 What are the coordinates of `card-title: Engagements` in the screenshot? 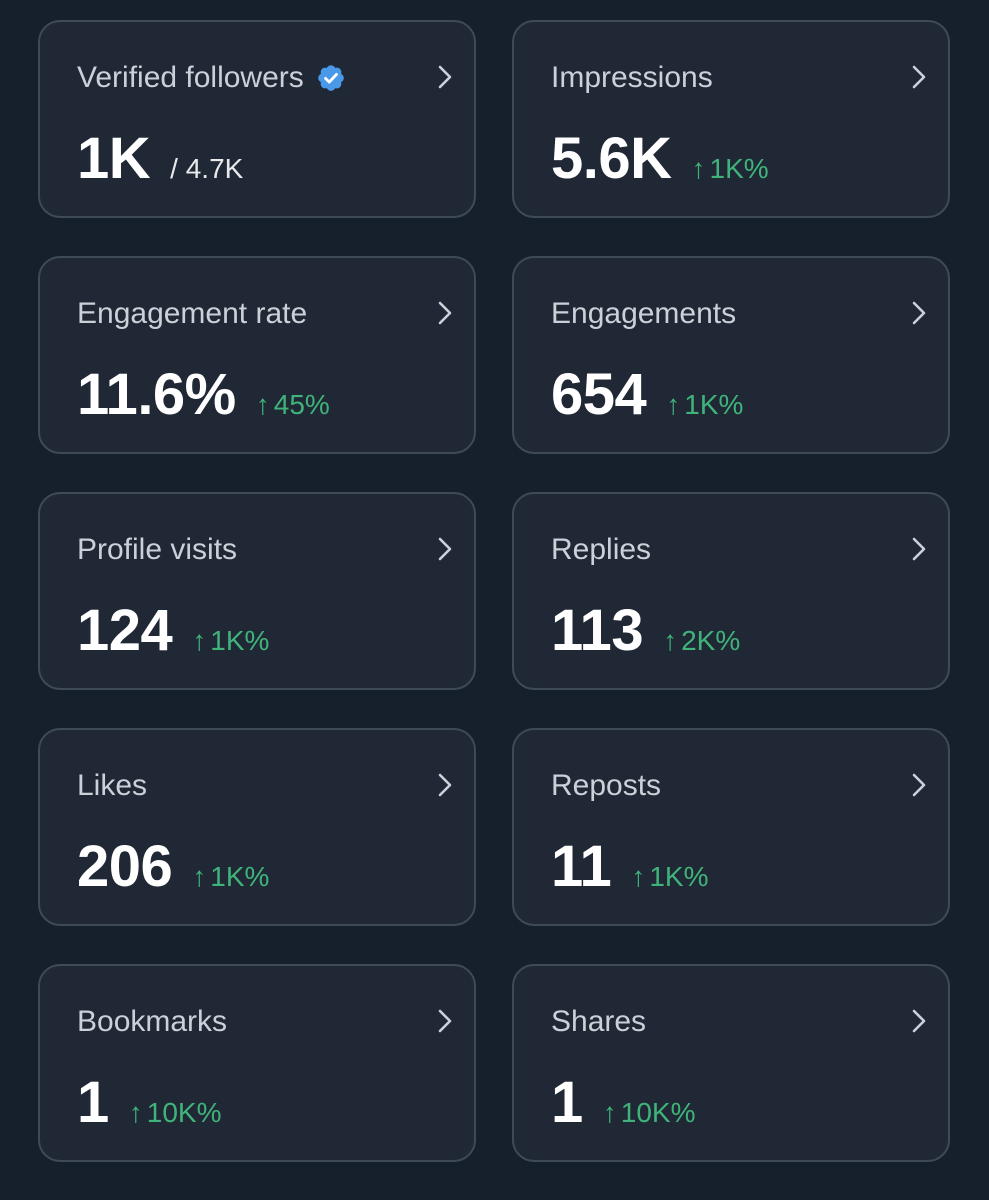 It's located at (643, 314).